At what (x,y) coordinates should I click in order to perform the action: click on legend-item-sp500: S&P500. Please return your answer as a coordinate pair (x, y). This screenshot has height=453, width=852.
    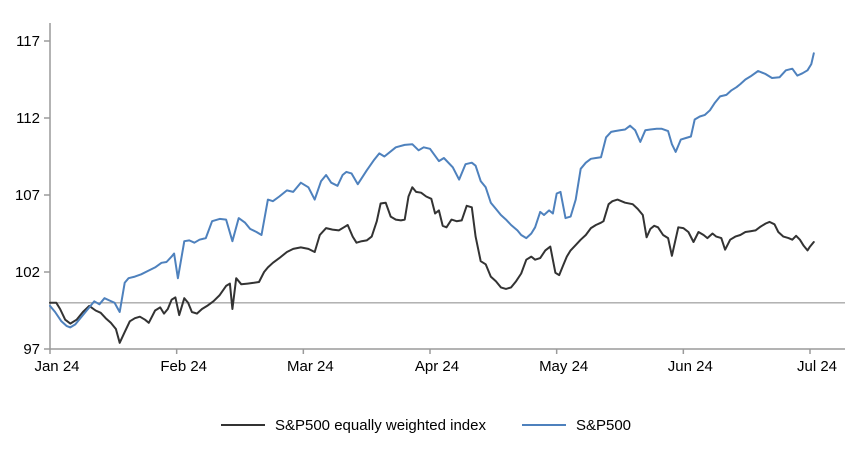
    Looking at the image, I should click on (576, 425).